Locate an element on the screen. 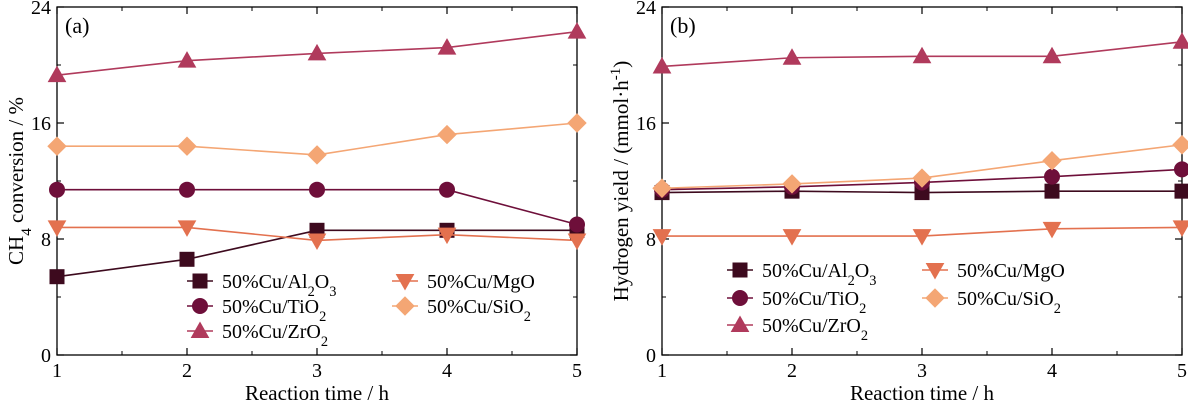  panel-a-legend-50-cu-sio2-label: 50%Cu/SiO2 is located at coordinates (479, 310).